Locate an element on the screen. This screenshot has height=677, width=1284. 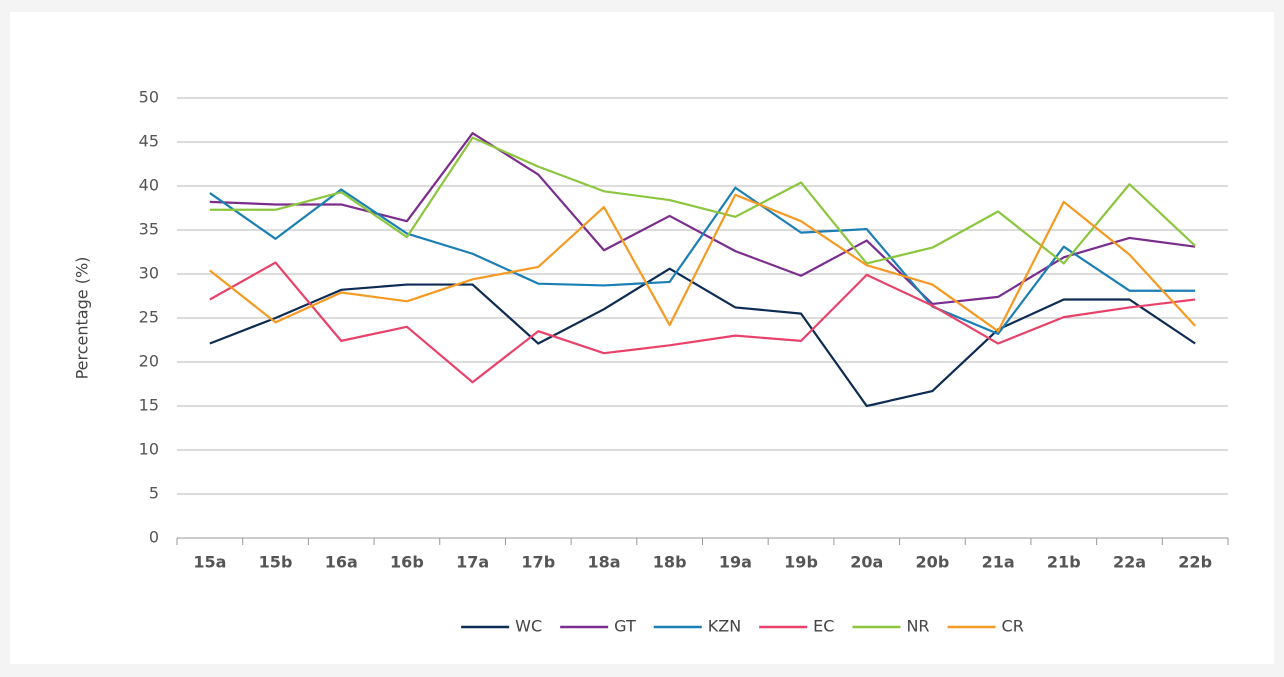
x-tick-label: 20b is located at coordinates (933, 562).